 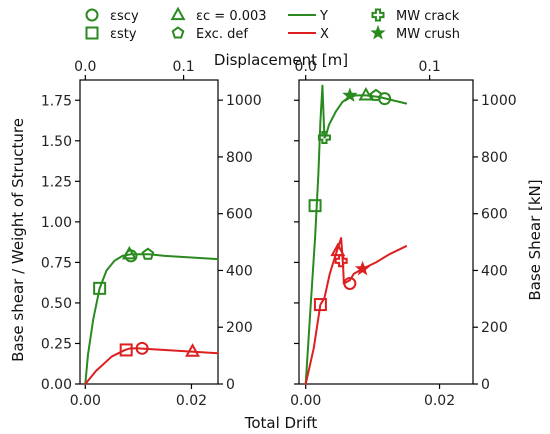 I want to click on y-tick-label: 0.00, so click(x=56, y=385).